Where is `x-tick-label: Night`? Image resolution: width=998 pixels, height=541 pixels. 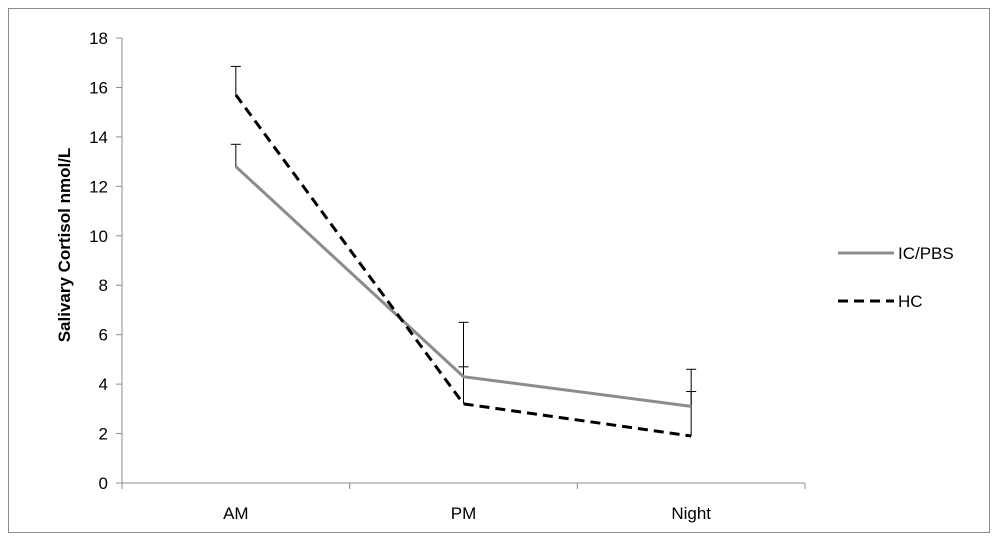
x-tick-label: Night is located at coordinates (691, 513).